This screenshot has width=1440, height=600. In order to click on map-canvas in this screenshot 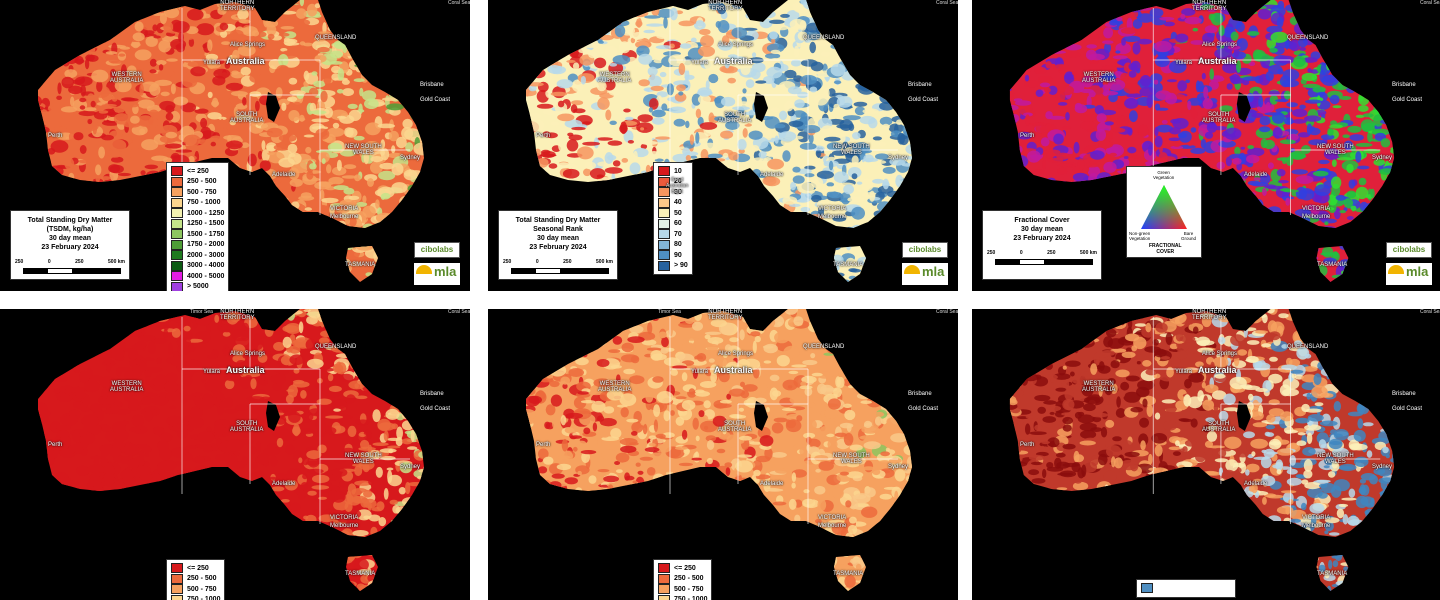, I will do `click(231, 450)`.